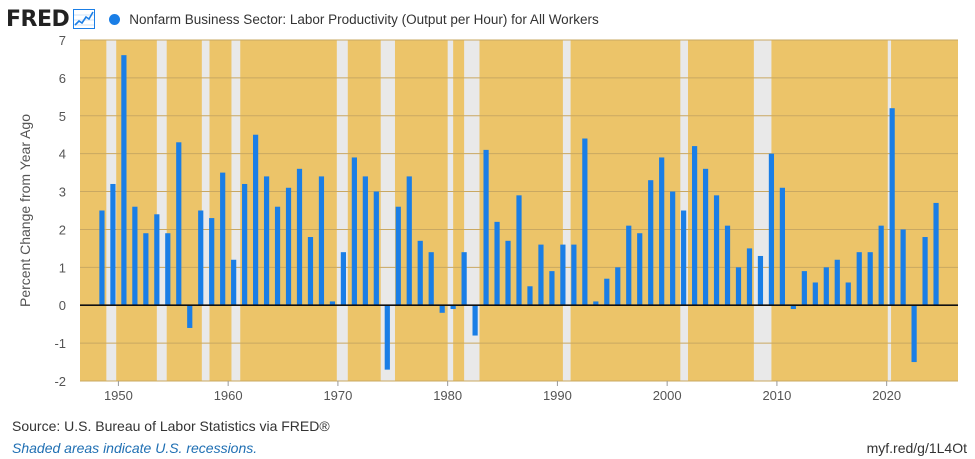 The height and width of the screenshot is (459, 975). Describe the element at coordinates (916, 448) in the screenshot. I see `short-url: myf.red/g/1L4Ot` at that location.